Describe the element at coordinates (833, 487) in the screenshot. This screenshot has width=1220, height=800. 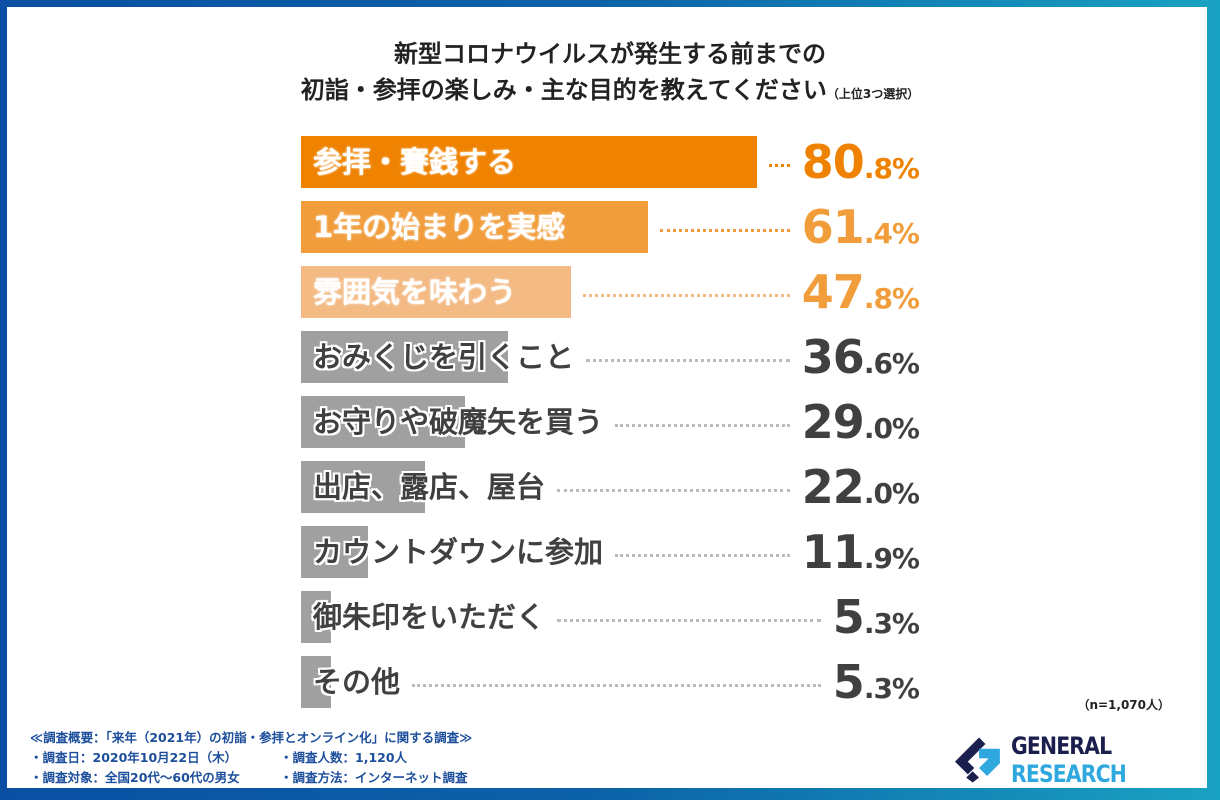
I see `value-integer: 22` at that location.